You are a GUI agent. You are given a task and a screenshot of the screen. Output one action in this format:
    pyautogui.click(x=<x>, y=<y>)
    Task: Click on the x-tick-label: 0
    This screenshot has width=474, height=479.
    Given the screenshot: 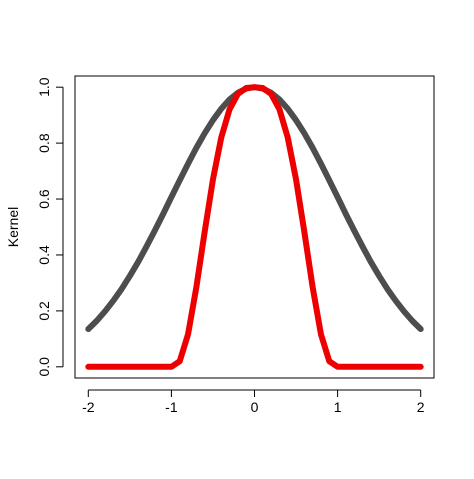 What is the action you would take?
    pyautogui.click(x=255, y=407)
    